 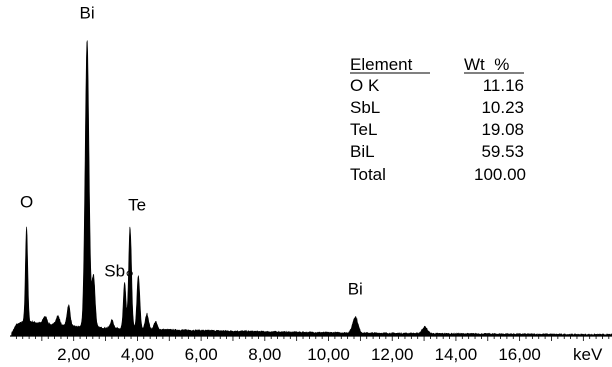 I want to click on x-tick-label: 12,00, so click(x=392, y=354).